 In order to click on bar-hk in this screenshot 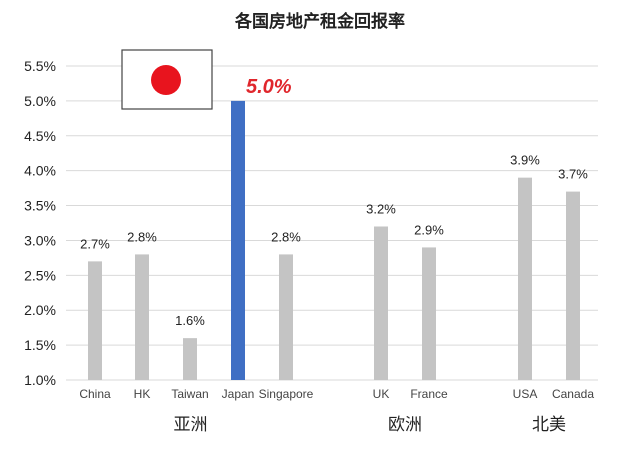, I will do `click(142, 317)`.